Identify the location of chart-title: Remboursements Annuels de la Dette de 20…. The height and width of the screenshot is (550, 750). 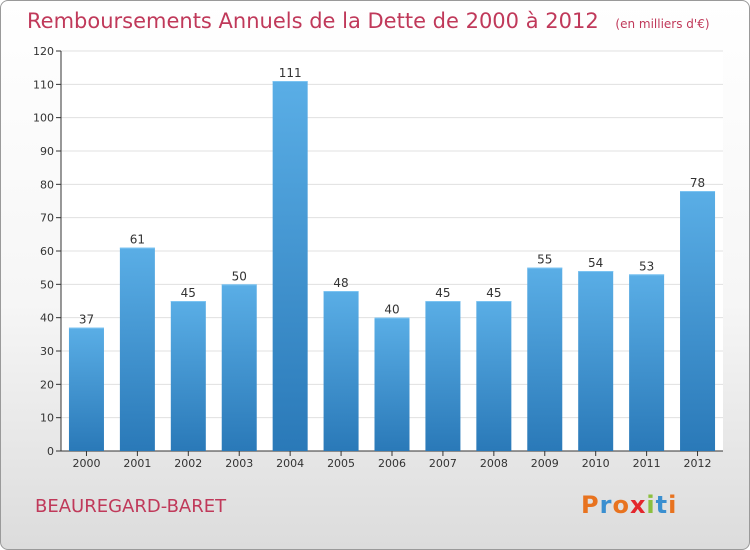
(368, 21).